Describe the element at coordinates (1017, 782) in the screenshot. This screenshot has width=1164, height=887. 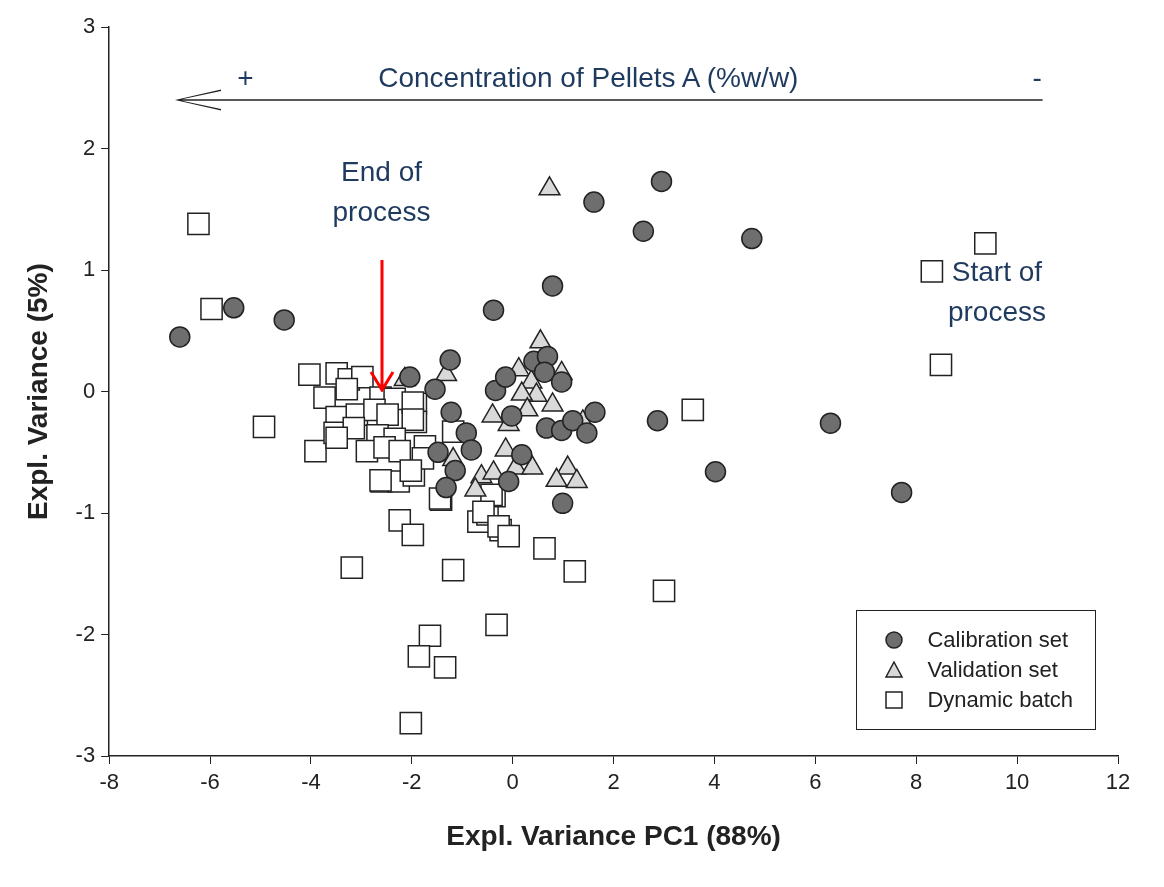
I see `x-tick-label: 10` at that location.